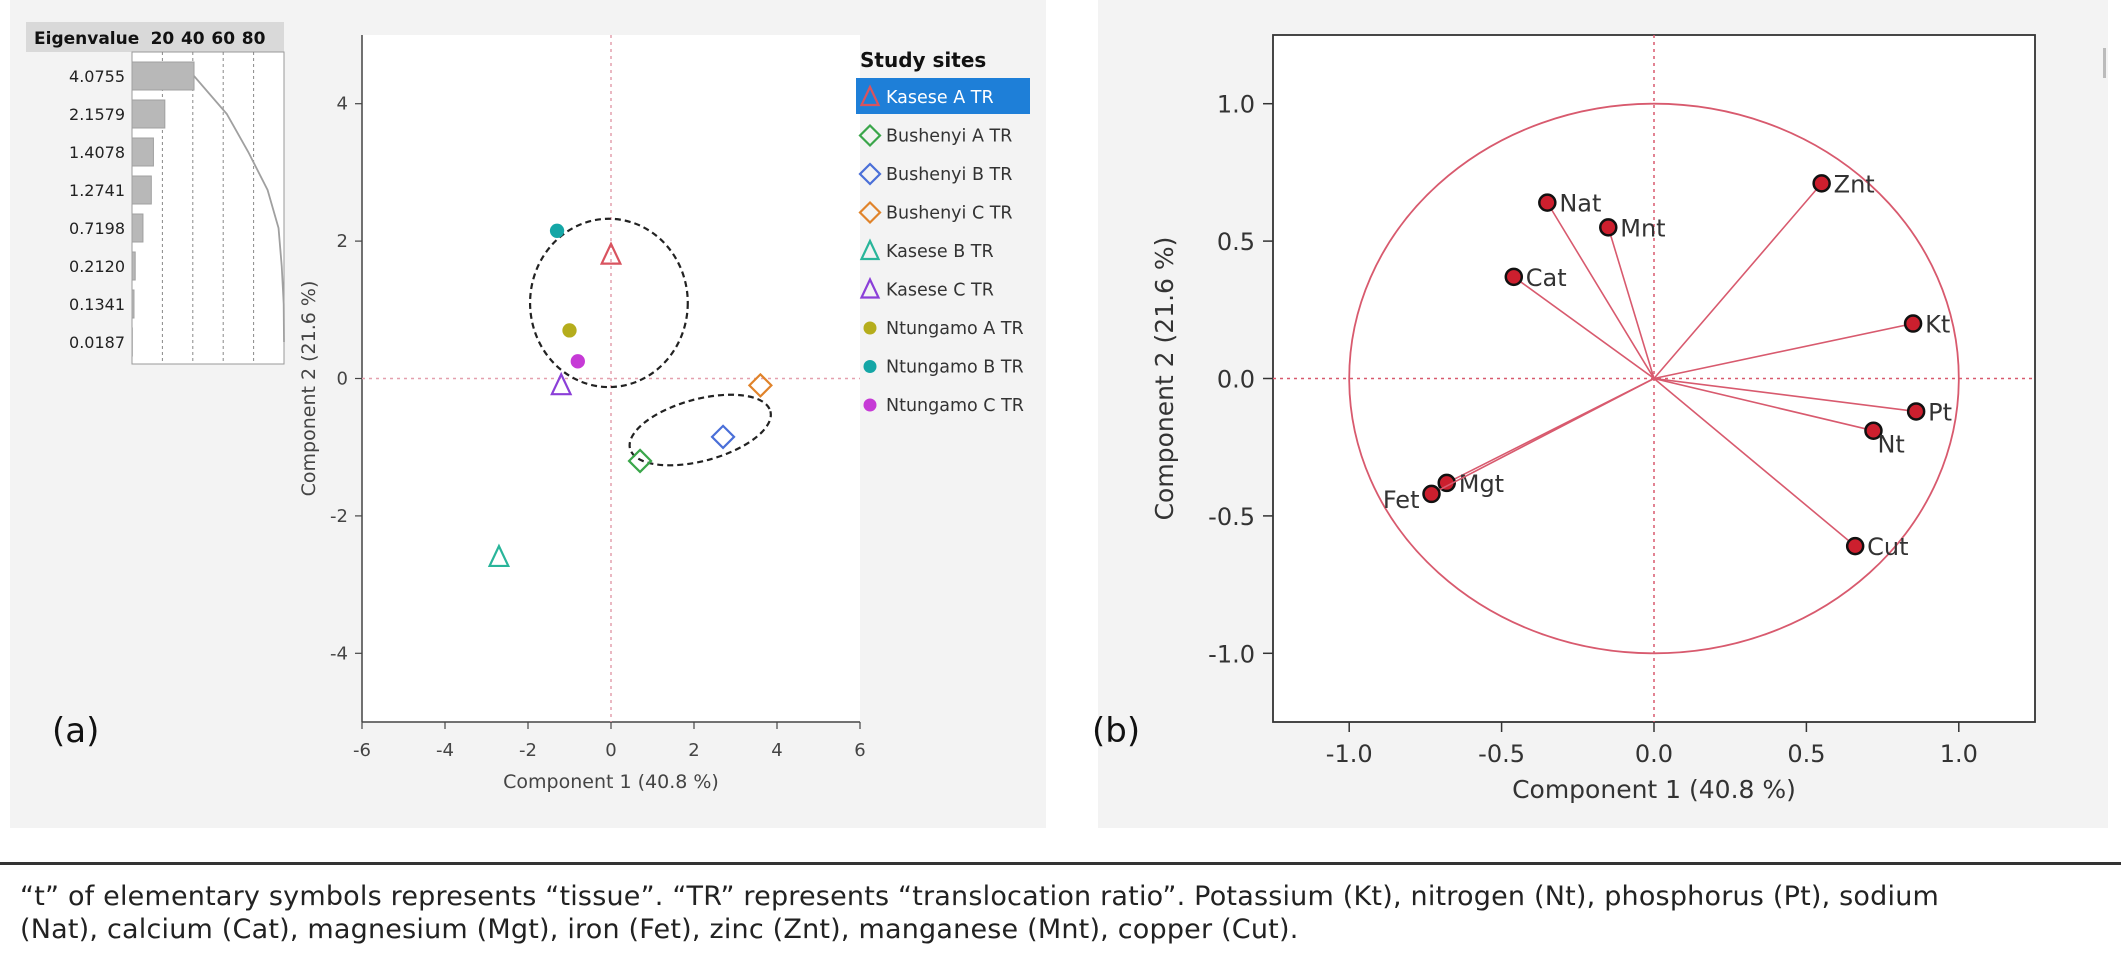 The width and height of the screenshot is (2121, 971). I want to click on panel-b-vector-znt, so click(1738, 281).